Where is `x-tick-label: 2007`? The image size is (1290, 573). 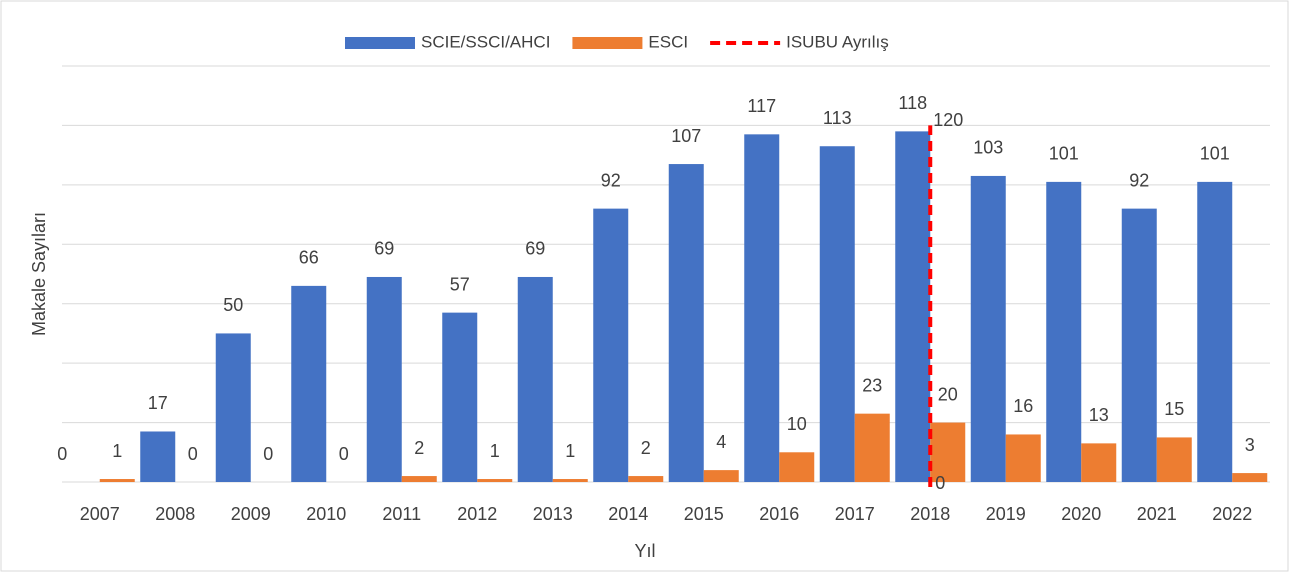 x-tick-label: 2007 is located at coordinates (100, 514).